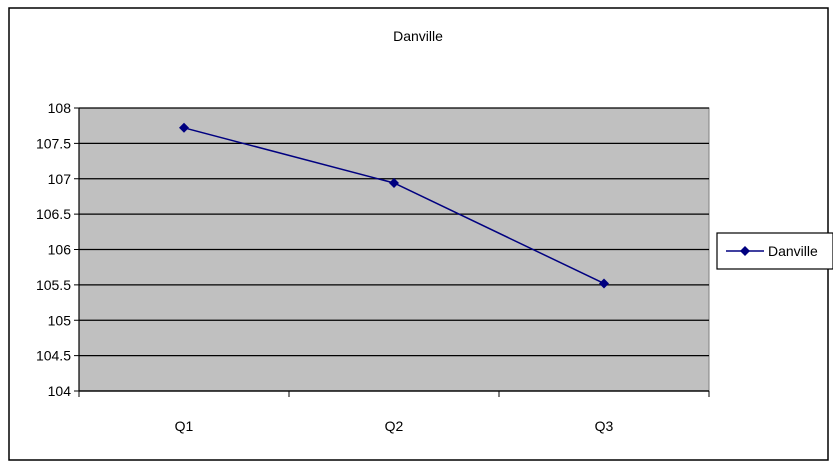 This screenshot has height=464, width=833. Describe the element at coordinates (53, 143) in the screenshot. I see `y-tick-label: 107.5` at that location.